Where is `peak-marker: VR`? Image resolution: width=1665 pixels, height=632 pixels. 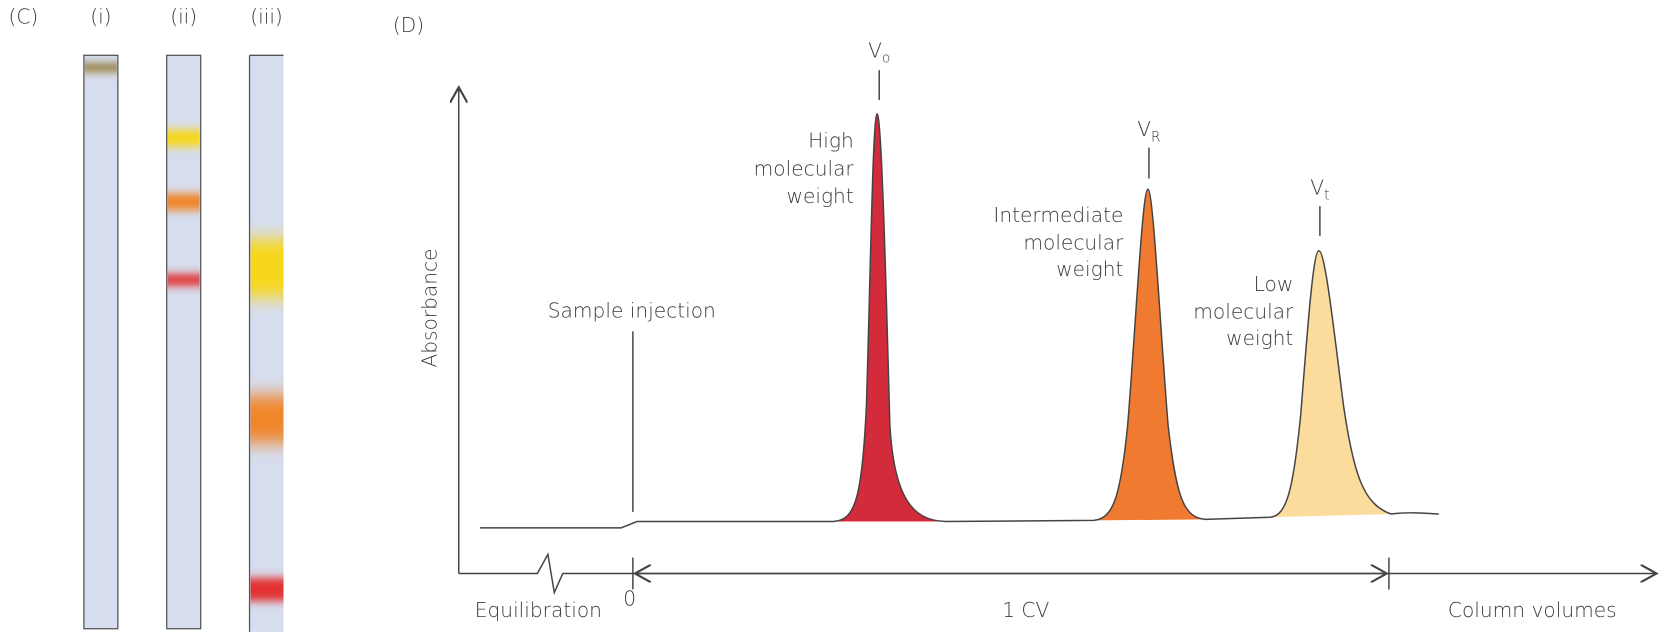
peak-marker: VR is located at coordinates (1148, 131).